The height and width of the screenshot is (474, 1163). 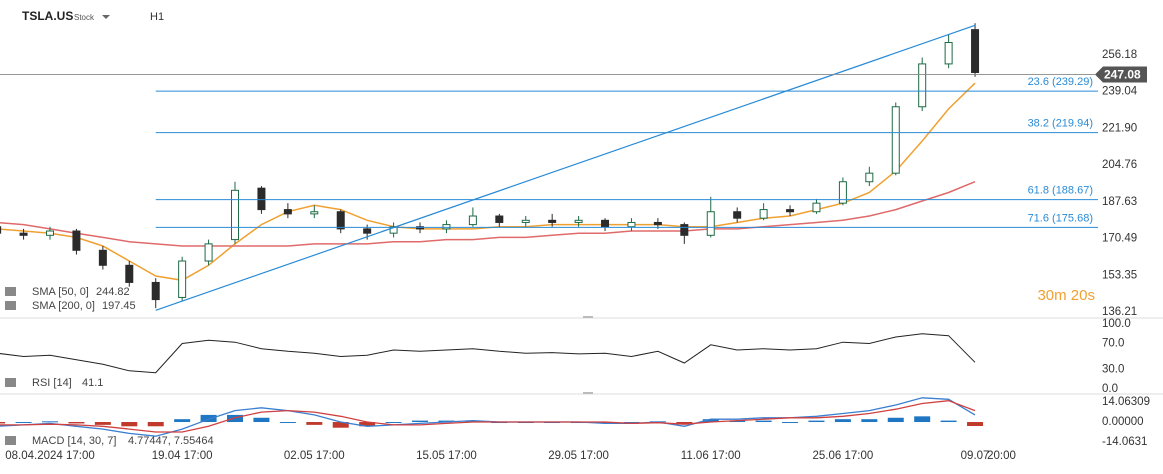 What do you see at coordinates (975, 456) in the screenshot?
I see `x-tick-label: 09.07` at bounding box center [975, 456].